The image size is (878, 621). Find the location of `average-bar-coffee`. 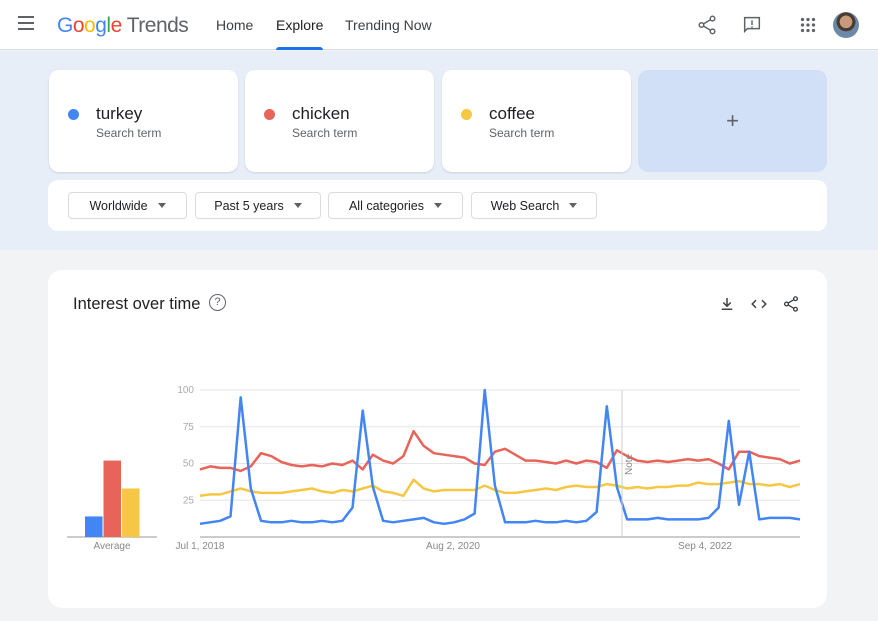

average-bar-coffee is located at coordinates (131, 512).